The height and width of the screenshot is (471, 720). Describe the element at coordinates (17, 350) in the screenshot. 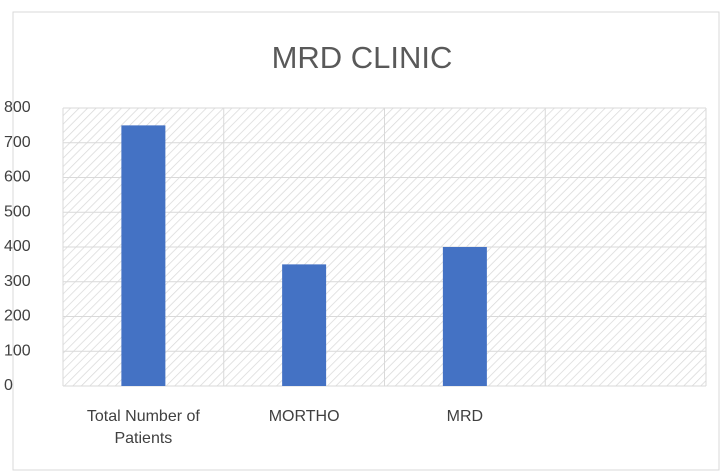

I see `y-tick-label: 100` at that location.